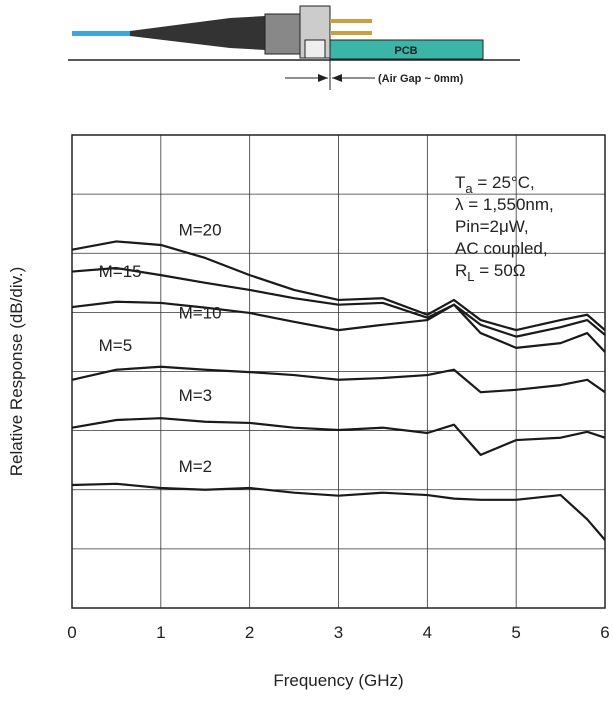 The height and width of the screenshot is (701, 613). What do you see at coordinates (71, 632) in the screenshot?
I see `x-tick-label: 0` at bounding box center [71, 632].